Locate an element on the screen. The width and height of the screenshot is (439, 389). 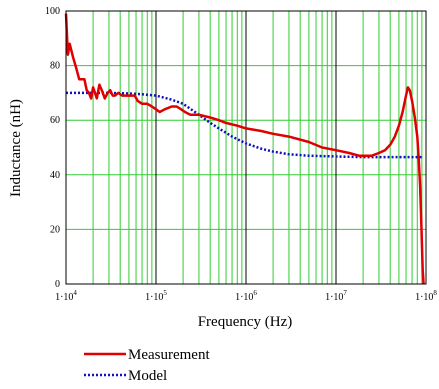
series-line-model is located at coordinates (244, 125).